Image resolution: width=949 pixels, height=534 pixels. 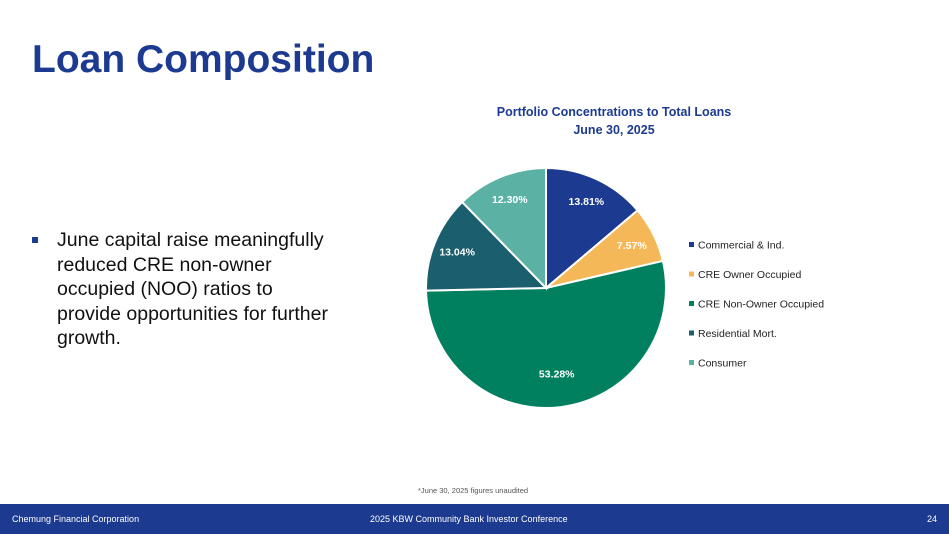 I want to click on pie-slices, so click(x=546, y=287).